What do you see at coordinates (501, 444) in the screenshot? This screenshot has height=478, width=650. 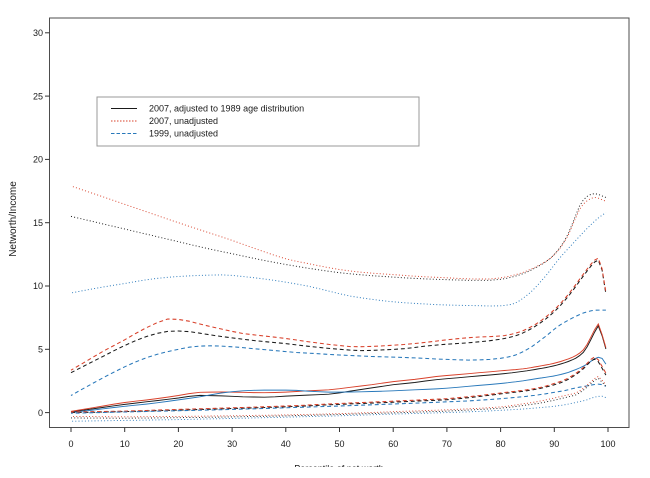 I see `svg-text: 80` at bounding box center [501, 444].